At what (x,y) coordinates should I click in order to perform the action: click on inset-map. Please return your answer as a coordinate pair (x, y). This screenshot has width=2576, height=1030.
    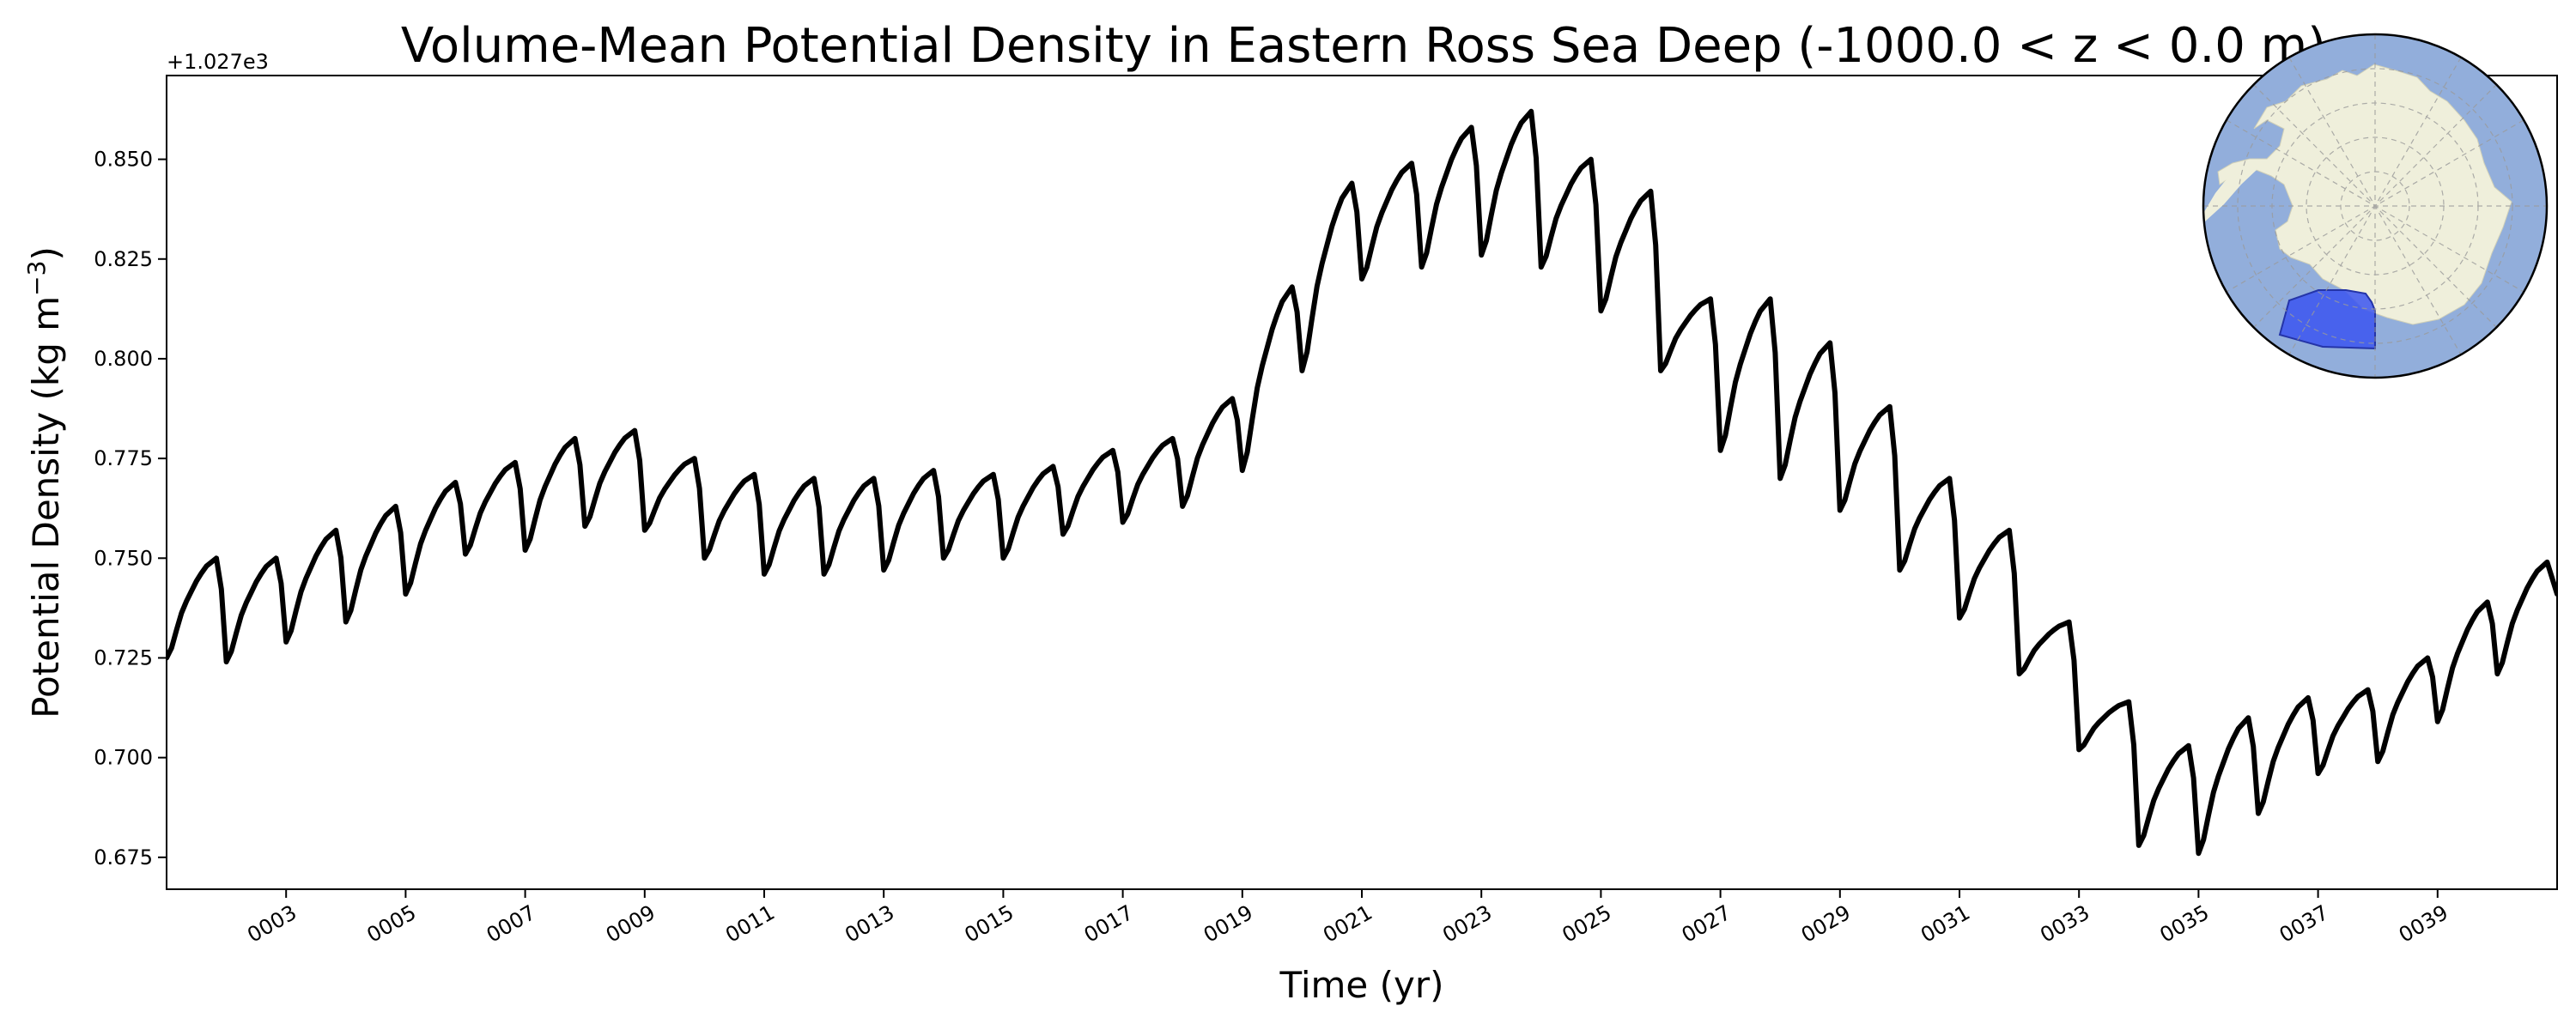
    Looking at the image, I should click on (2375, 206).